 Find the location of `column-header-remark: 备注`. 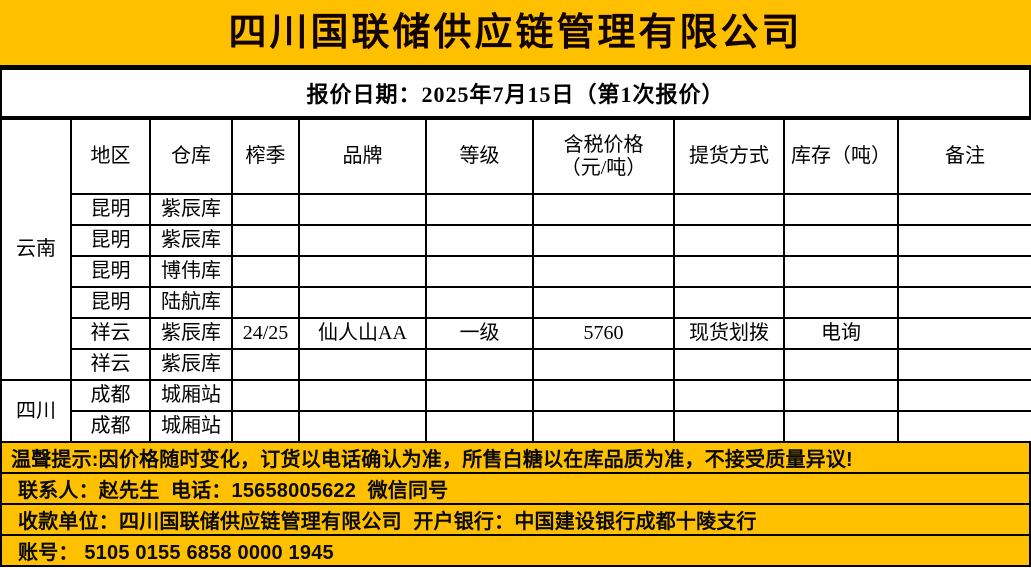

column-header-remark: 备注 is located at coordinates (964, 156).